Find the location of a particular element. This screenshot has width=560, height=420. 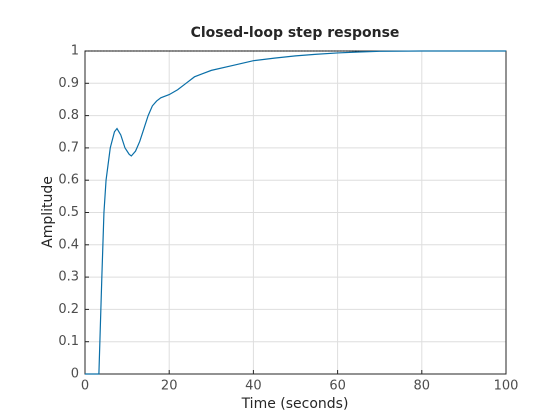

y-tick-label: 1 is located at coordinates (75, 51).